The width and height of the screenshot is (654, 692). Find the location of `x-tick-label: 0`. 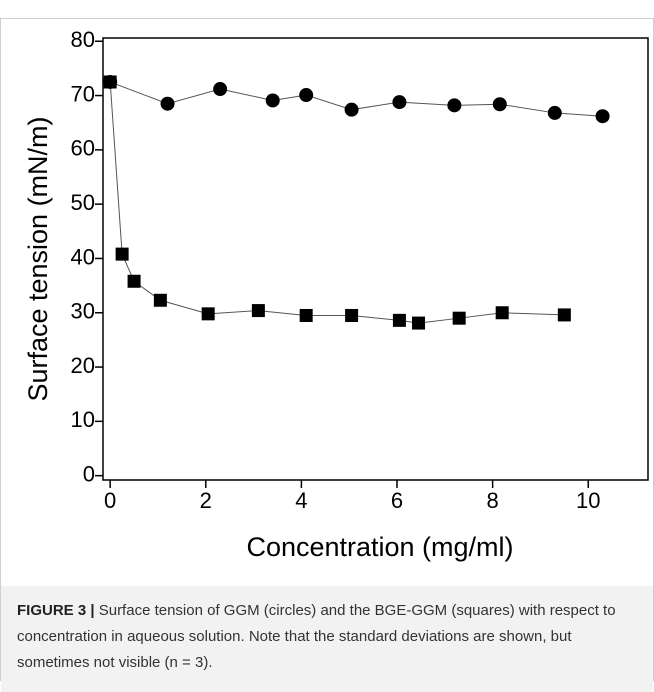

x-tick-label: 0 is located at coordinates (110, 500).